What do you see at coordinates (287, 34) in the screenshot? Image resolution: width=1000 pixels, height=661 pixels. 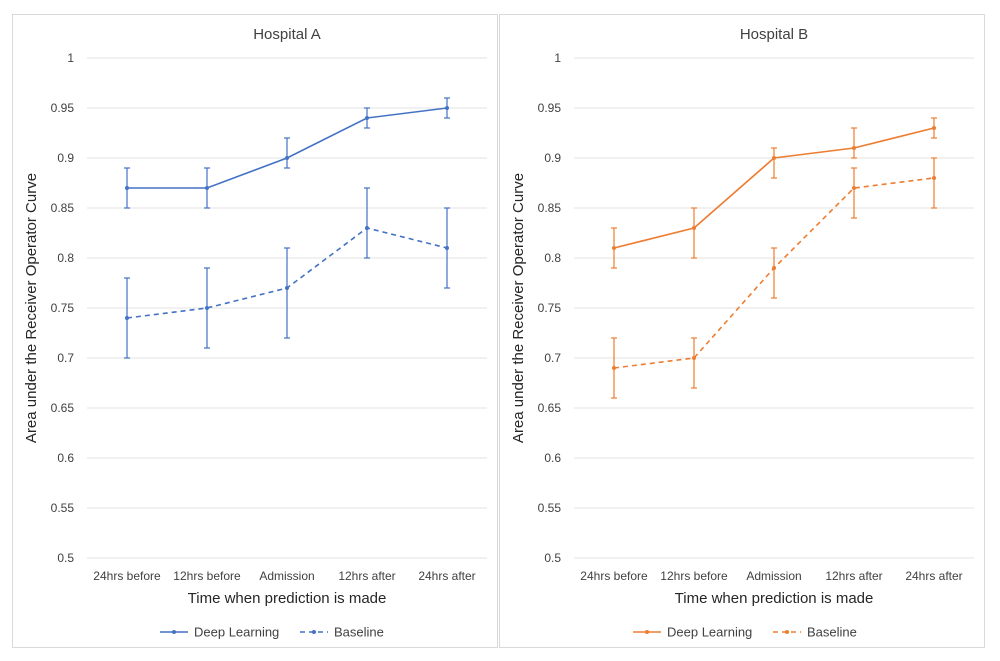 I see `chart-title: Hospital A` at bounding box center [287, 34].